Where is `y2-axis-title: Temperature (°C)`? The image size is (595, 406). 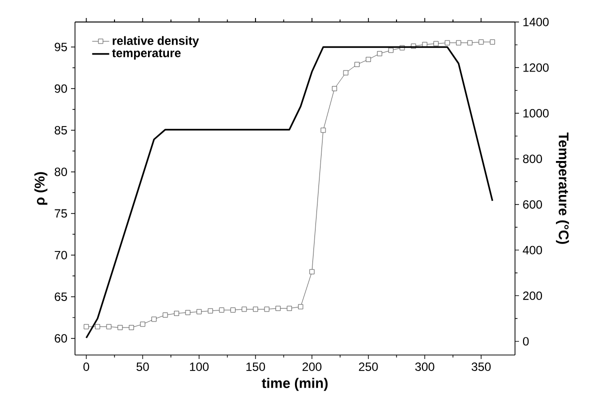
y2-axis-title: Temperature (°C) is located at coordinates (562, 188).